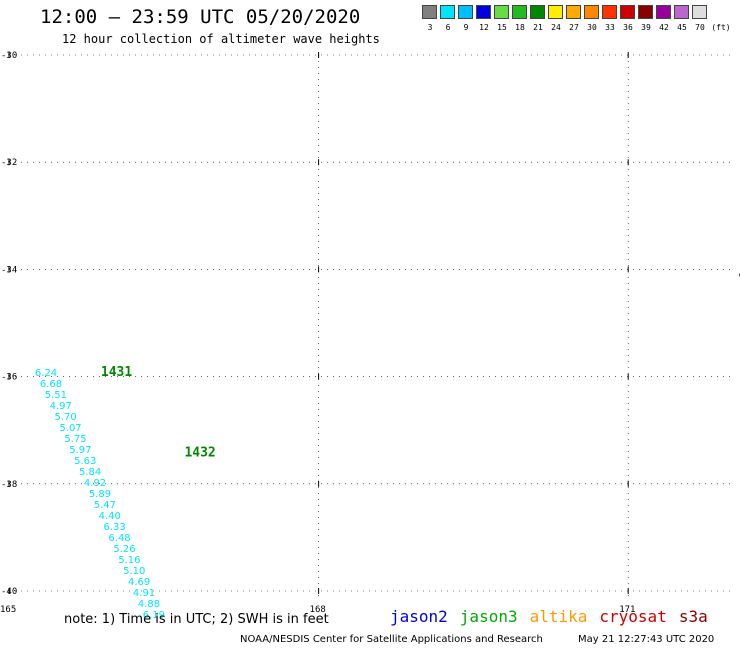  Describe the element at coordinates (199, 453) in the screenshot. I see `pass-time-label: 1432` at that location.